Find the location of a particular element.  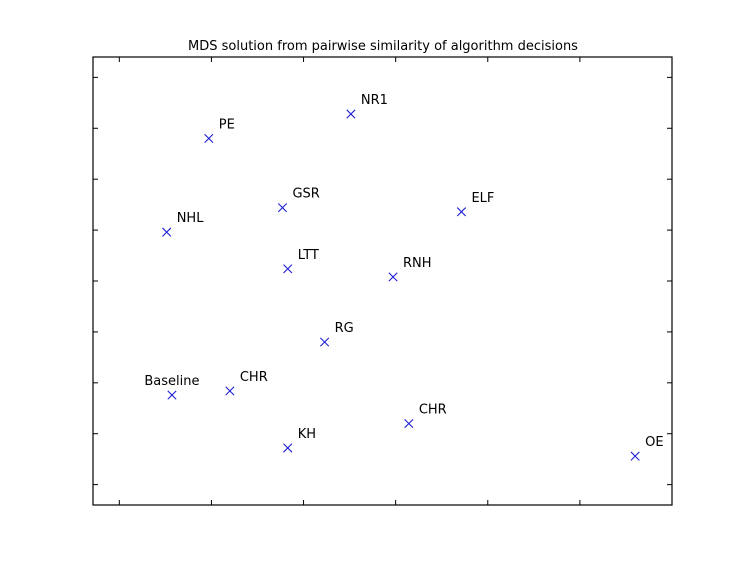

point-label: RG is located at coordinates (344, 328).